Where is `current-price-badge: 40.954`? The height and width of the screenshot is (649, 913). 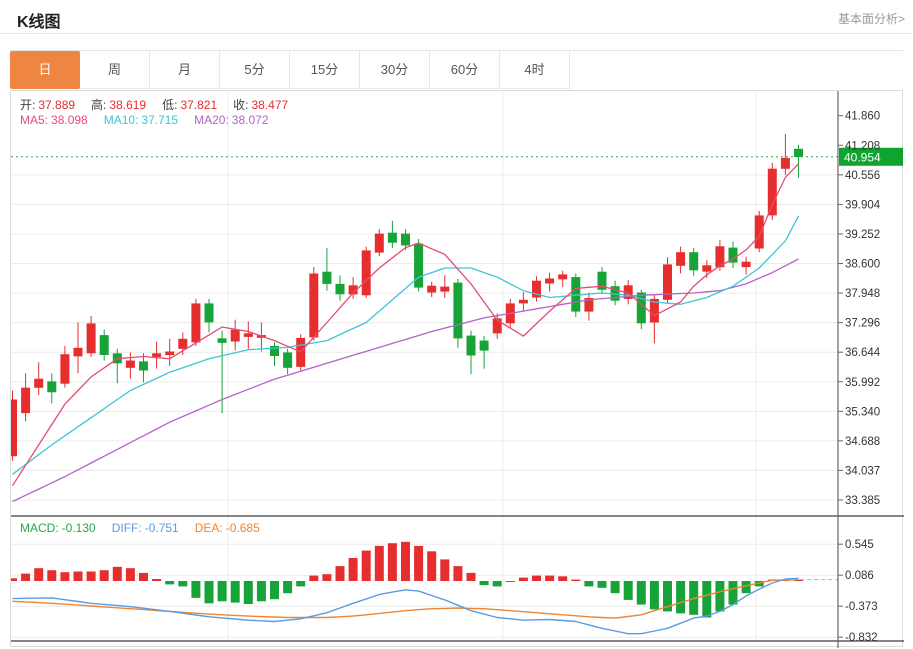 current-price-badge: 40.954 is located at coordinates (871, 156).